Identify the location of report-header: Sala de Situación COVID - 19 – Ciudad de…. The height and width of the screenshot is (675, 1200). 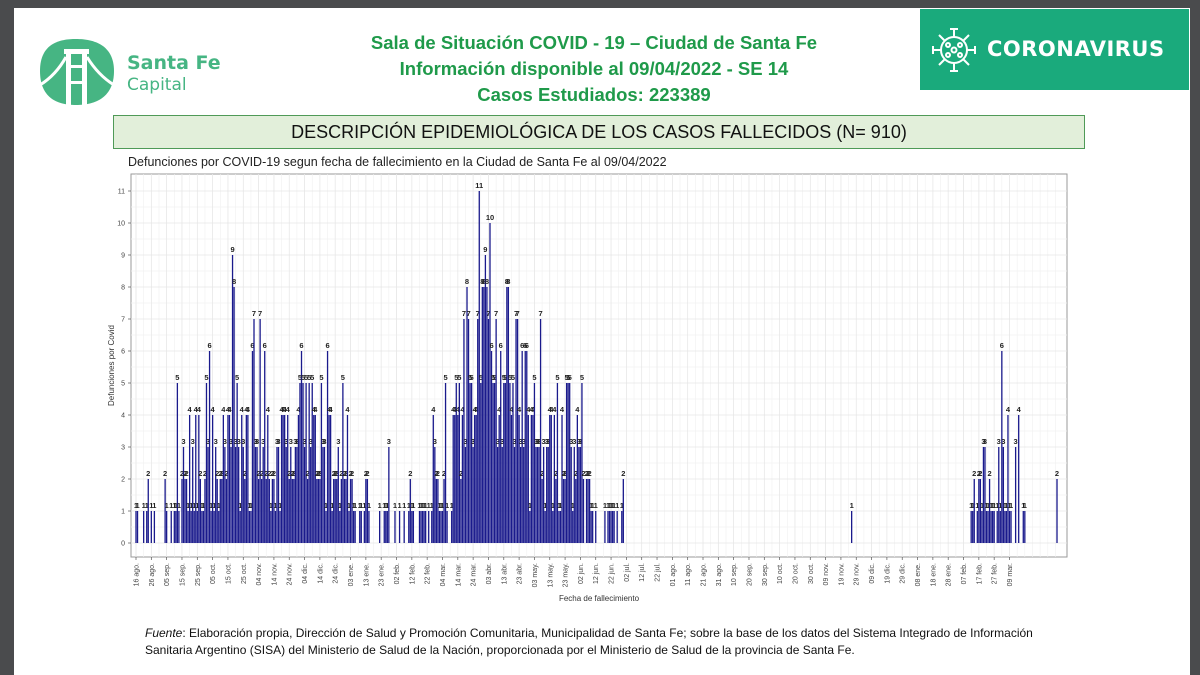
(594, 69).